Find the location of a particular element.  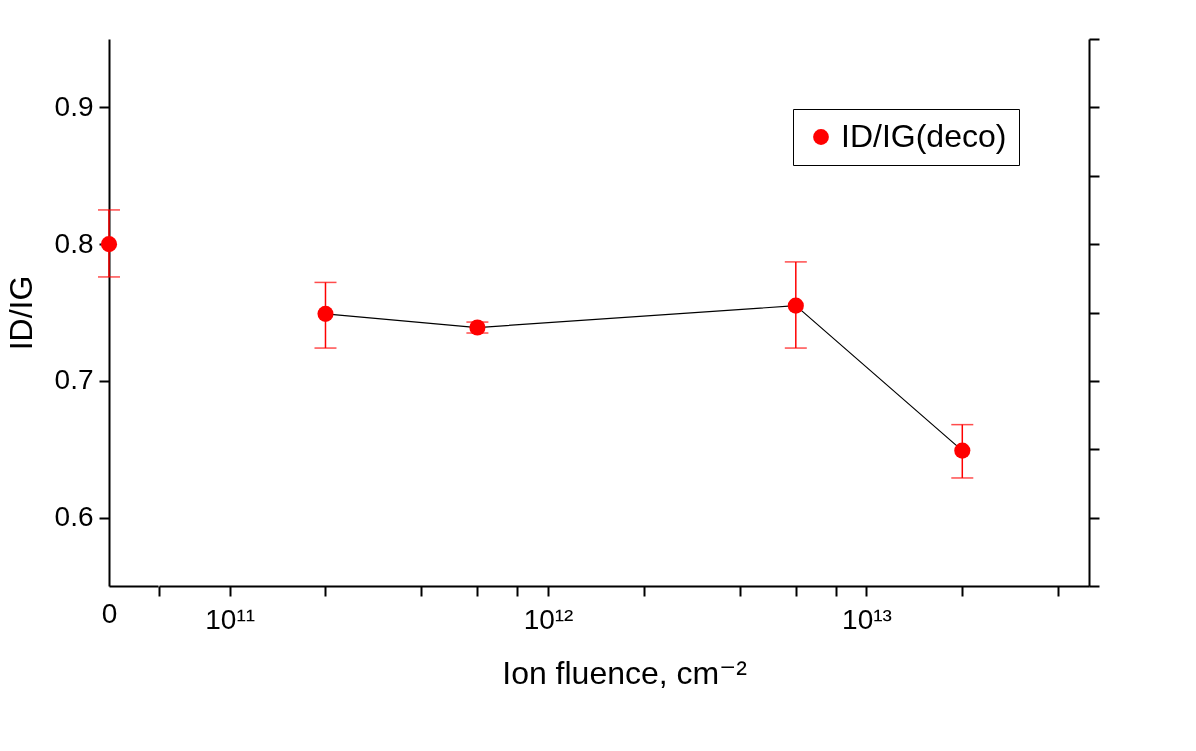

y-tick-label: 0.6 is located at coordinates (74, 517).